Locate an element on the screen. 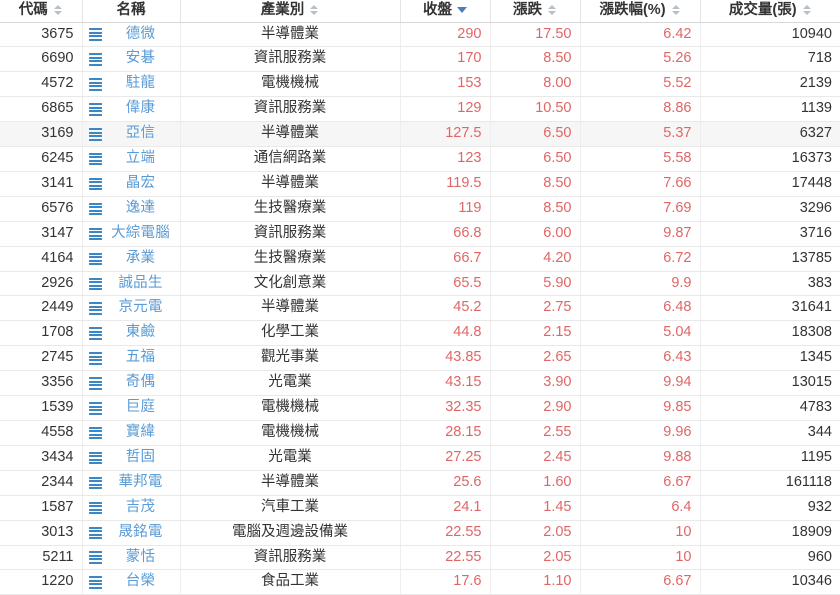 The image size is (840, 595). table-row: 6576 逸達 生技醫療業 119 8.50 7.69 3296 is located at coordinates (420, 209).